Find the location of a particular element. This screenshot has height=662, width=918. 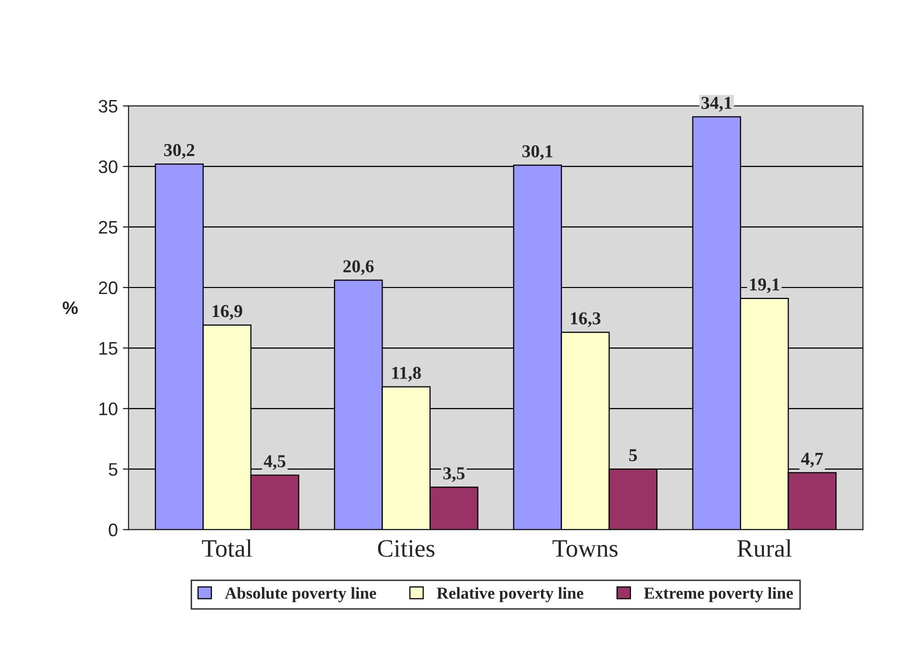

y-tick-label: 35 is located at coordinates (108, 106).